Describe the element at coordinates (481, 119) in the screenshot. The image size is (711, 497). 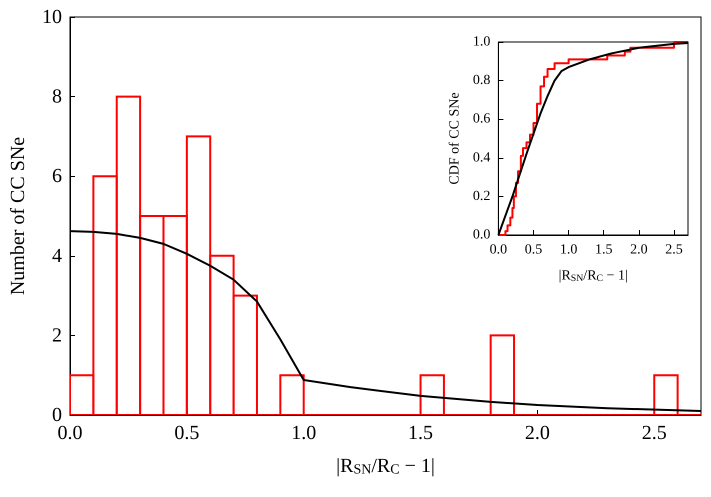
I see `y-tick-label: 0.6` at that location.